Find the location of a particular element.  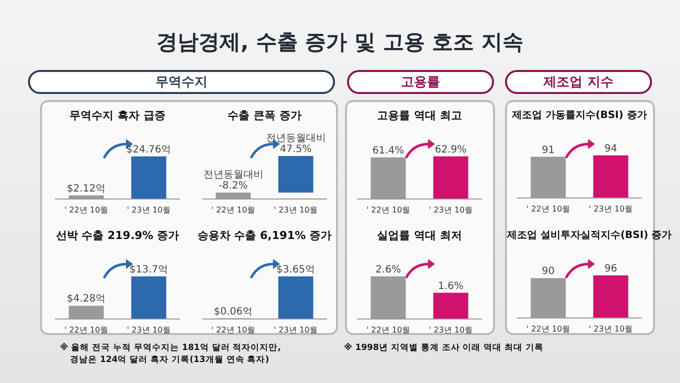

text: ※ 1998년 지역별 통계 조사 이래 역대 최대 기록 is located at coordinates (444, 348).